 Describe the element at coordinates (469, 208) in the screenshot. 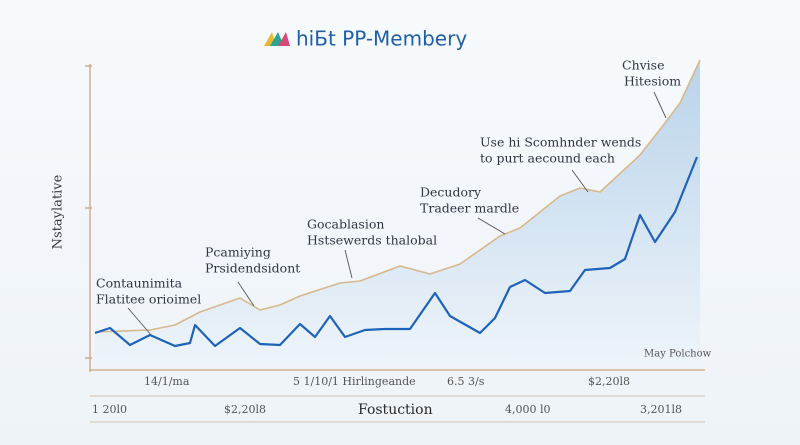

I see `annotation: Tradeer mardle` at that location.